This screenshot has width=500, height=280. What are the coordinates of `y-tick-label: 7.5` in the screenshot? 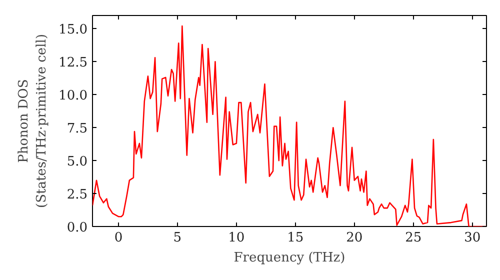 It's located at (77, 129).